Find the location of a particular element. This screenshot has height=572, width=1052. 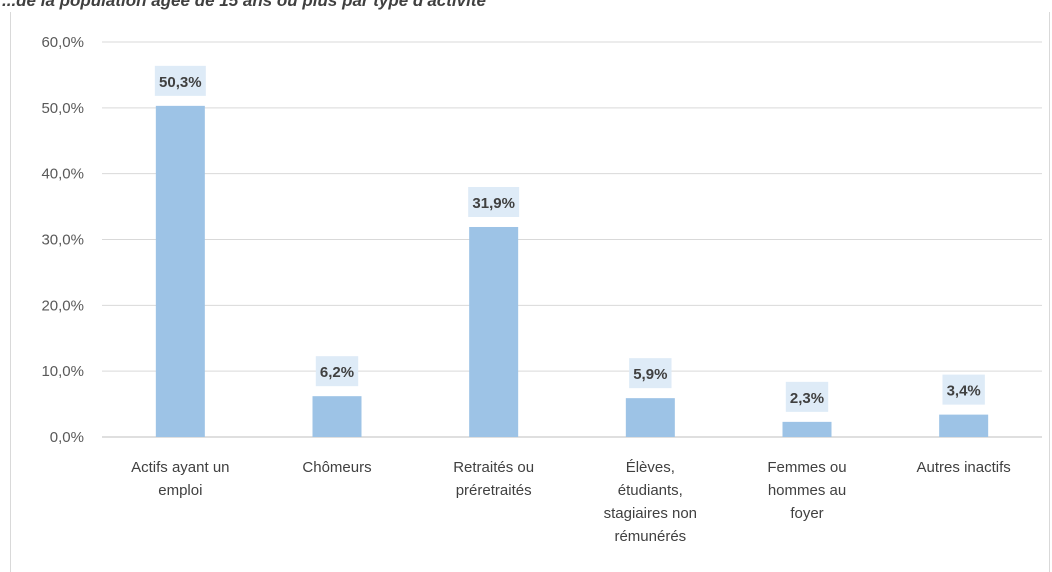

data-label: 6,2% is located at coordinates (337, 372).